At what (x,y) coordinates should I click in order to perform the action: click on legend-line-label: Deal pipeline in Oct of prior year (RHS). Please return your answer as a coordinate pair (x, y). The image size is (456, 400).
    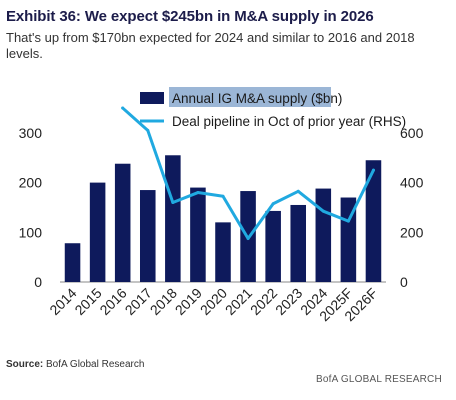
    Looking at the image, I should click on (289, 121).